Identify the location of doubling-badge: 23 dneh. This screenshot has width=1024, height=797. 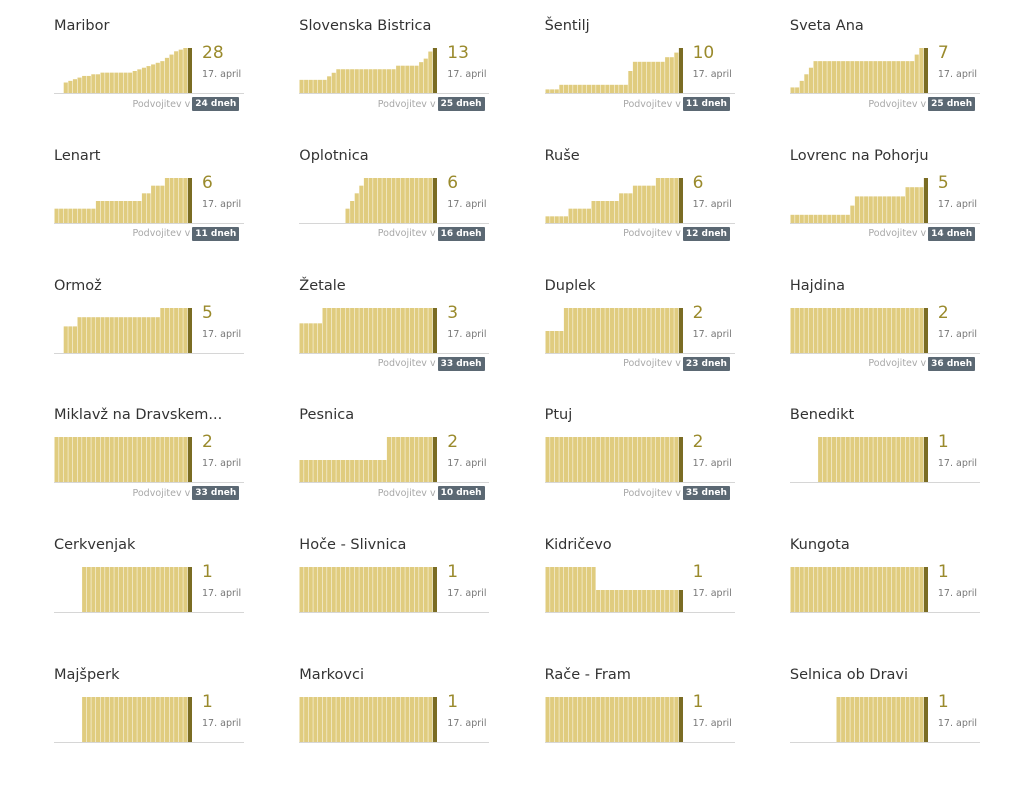
(706, 363).